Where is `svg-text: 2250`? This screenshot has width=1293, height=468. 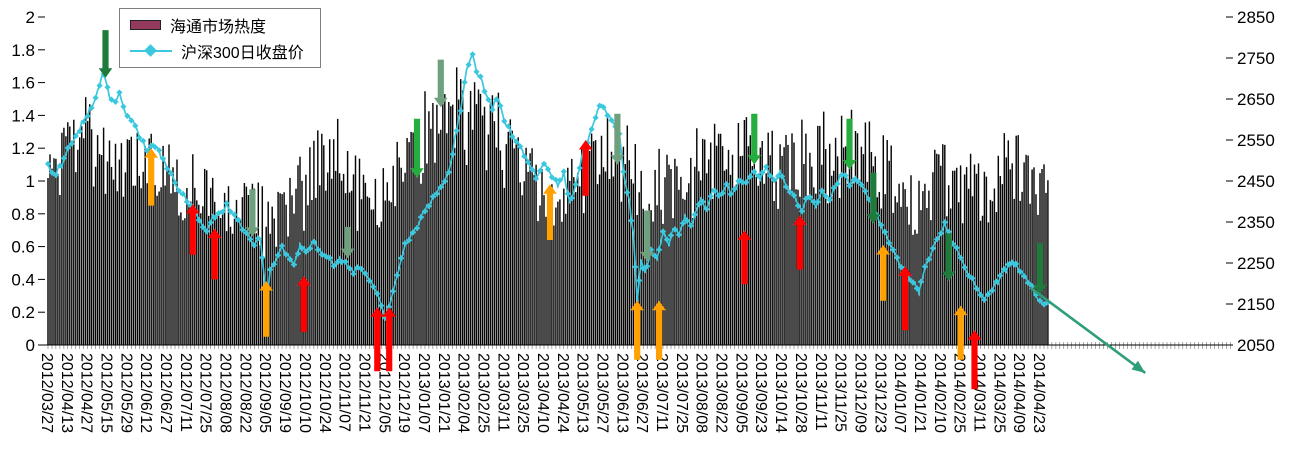 svg-text: 2250 is located at coordinates (1256, 263).